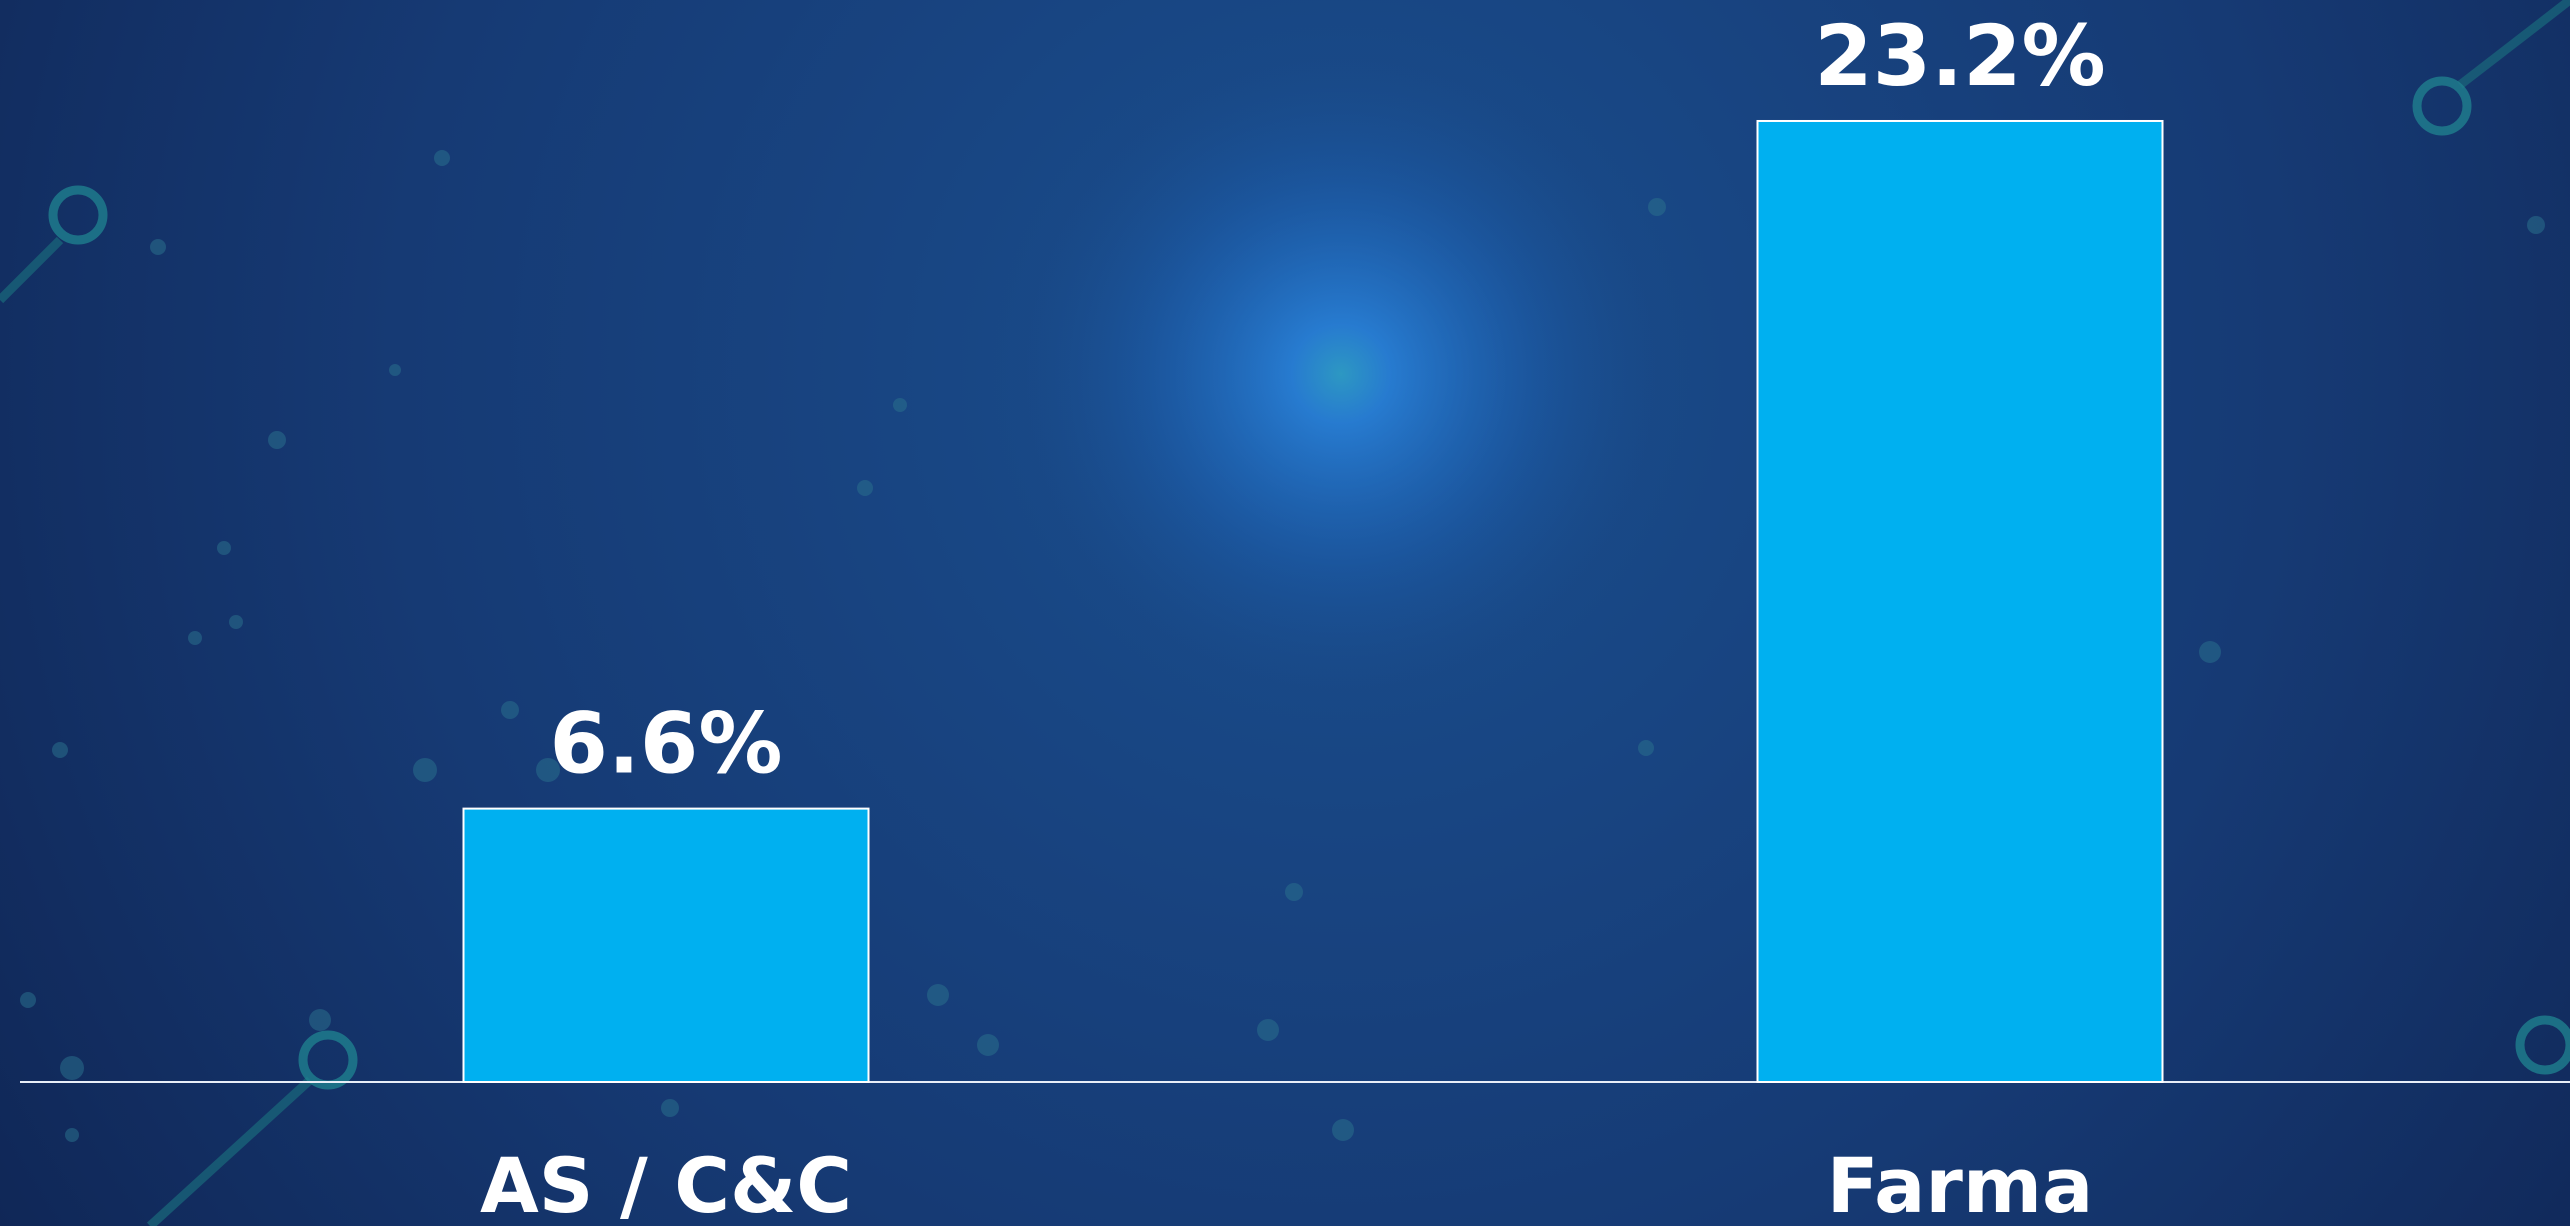  I want to click on glow, so click(1341, 374).